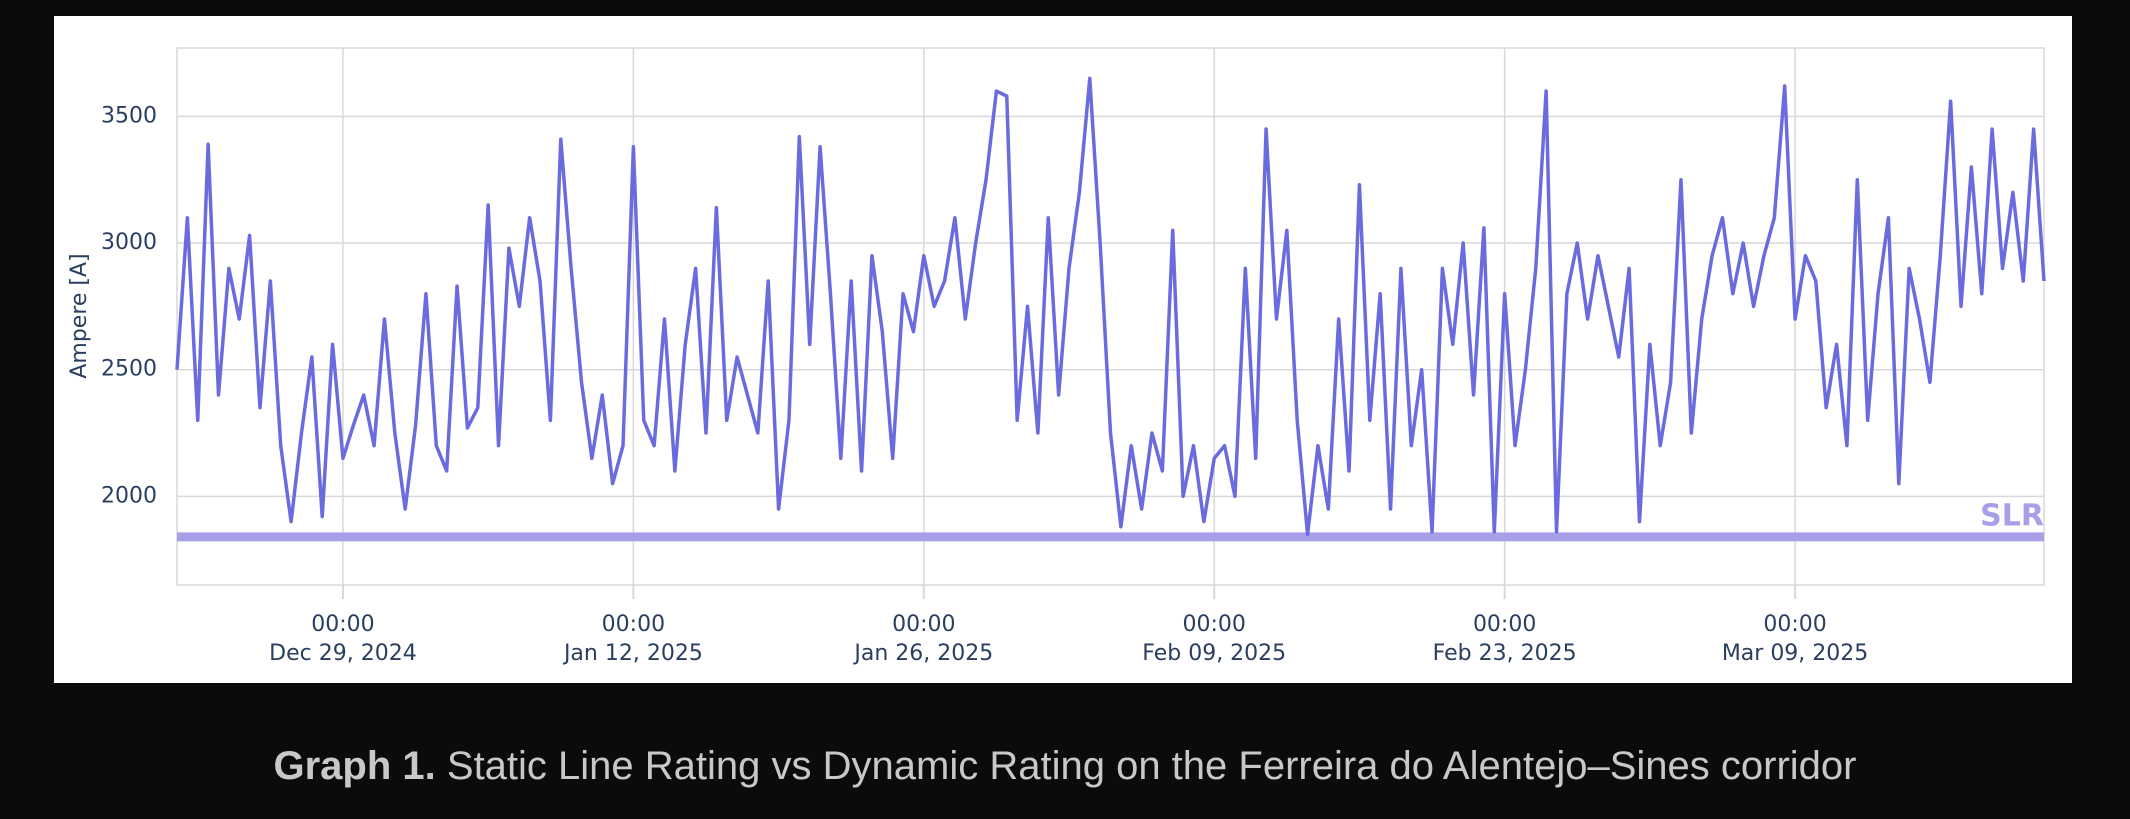  I want to click on x-tick-label: Feb 23, 2025, so click(1505, 653).